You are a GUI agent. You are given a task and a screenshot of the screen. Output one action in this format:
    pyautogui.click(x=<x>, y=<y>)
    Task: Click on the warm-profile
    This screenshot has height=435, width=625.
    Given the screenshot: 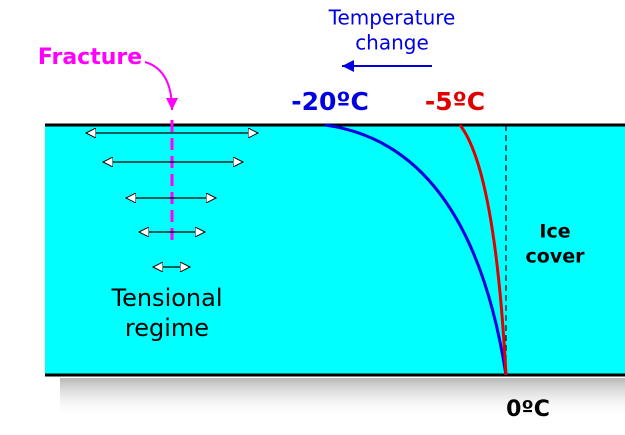 What is the action you would take?
    pyautogui.click(x=483, y=250)
    